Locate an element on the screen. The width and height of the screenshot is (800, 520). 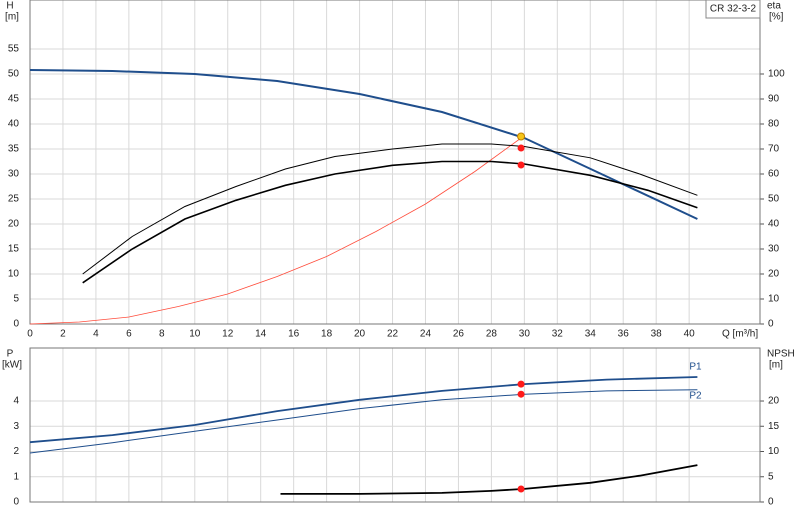
x-tick-label: 28 is located at coordinates (492, 334).